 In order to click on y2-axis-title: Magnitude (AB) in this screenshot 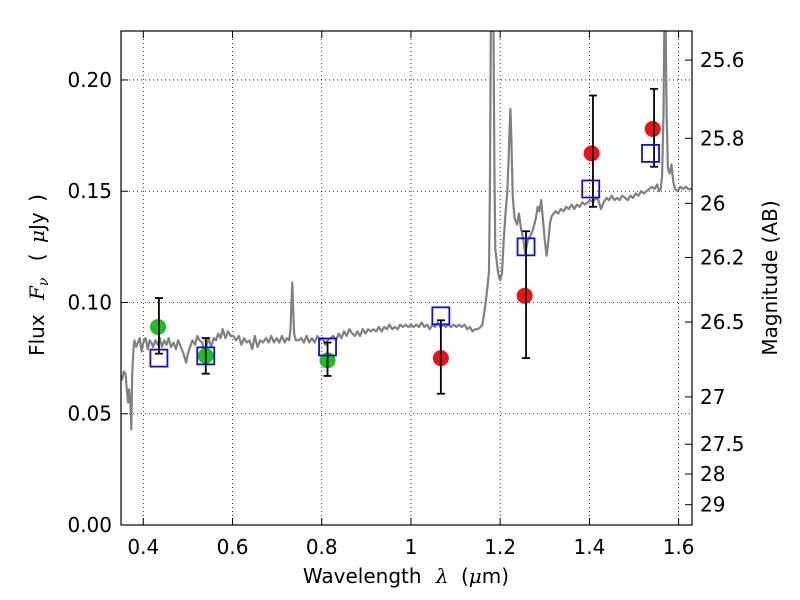, I will do `click(770, 277)`.